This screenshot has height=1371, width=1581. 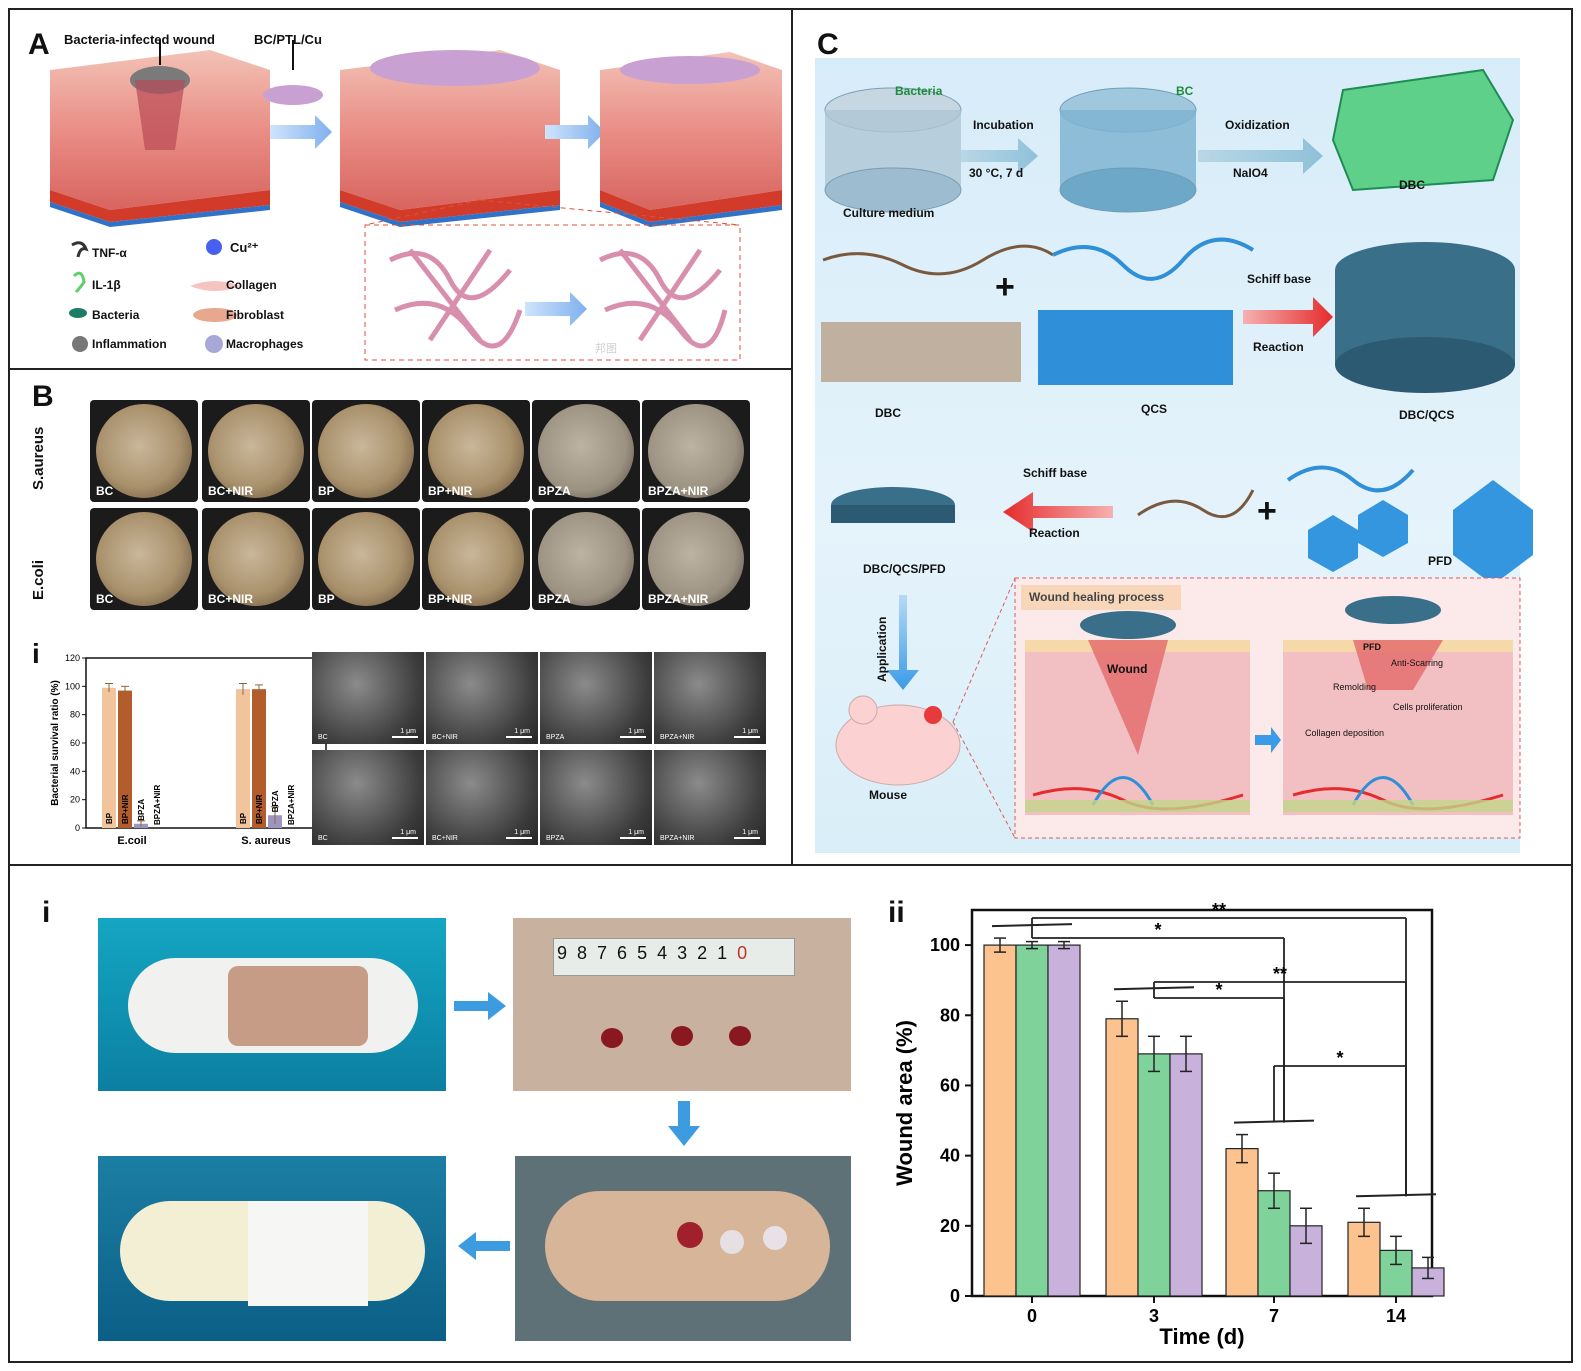 I want to click on plus-sign-1: +, so click(x=1005, y=287).